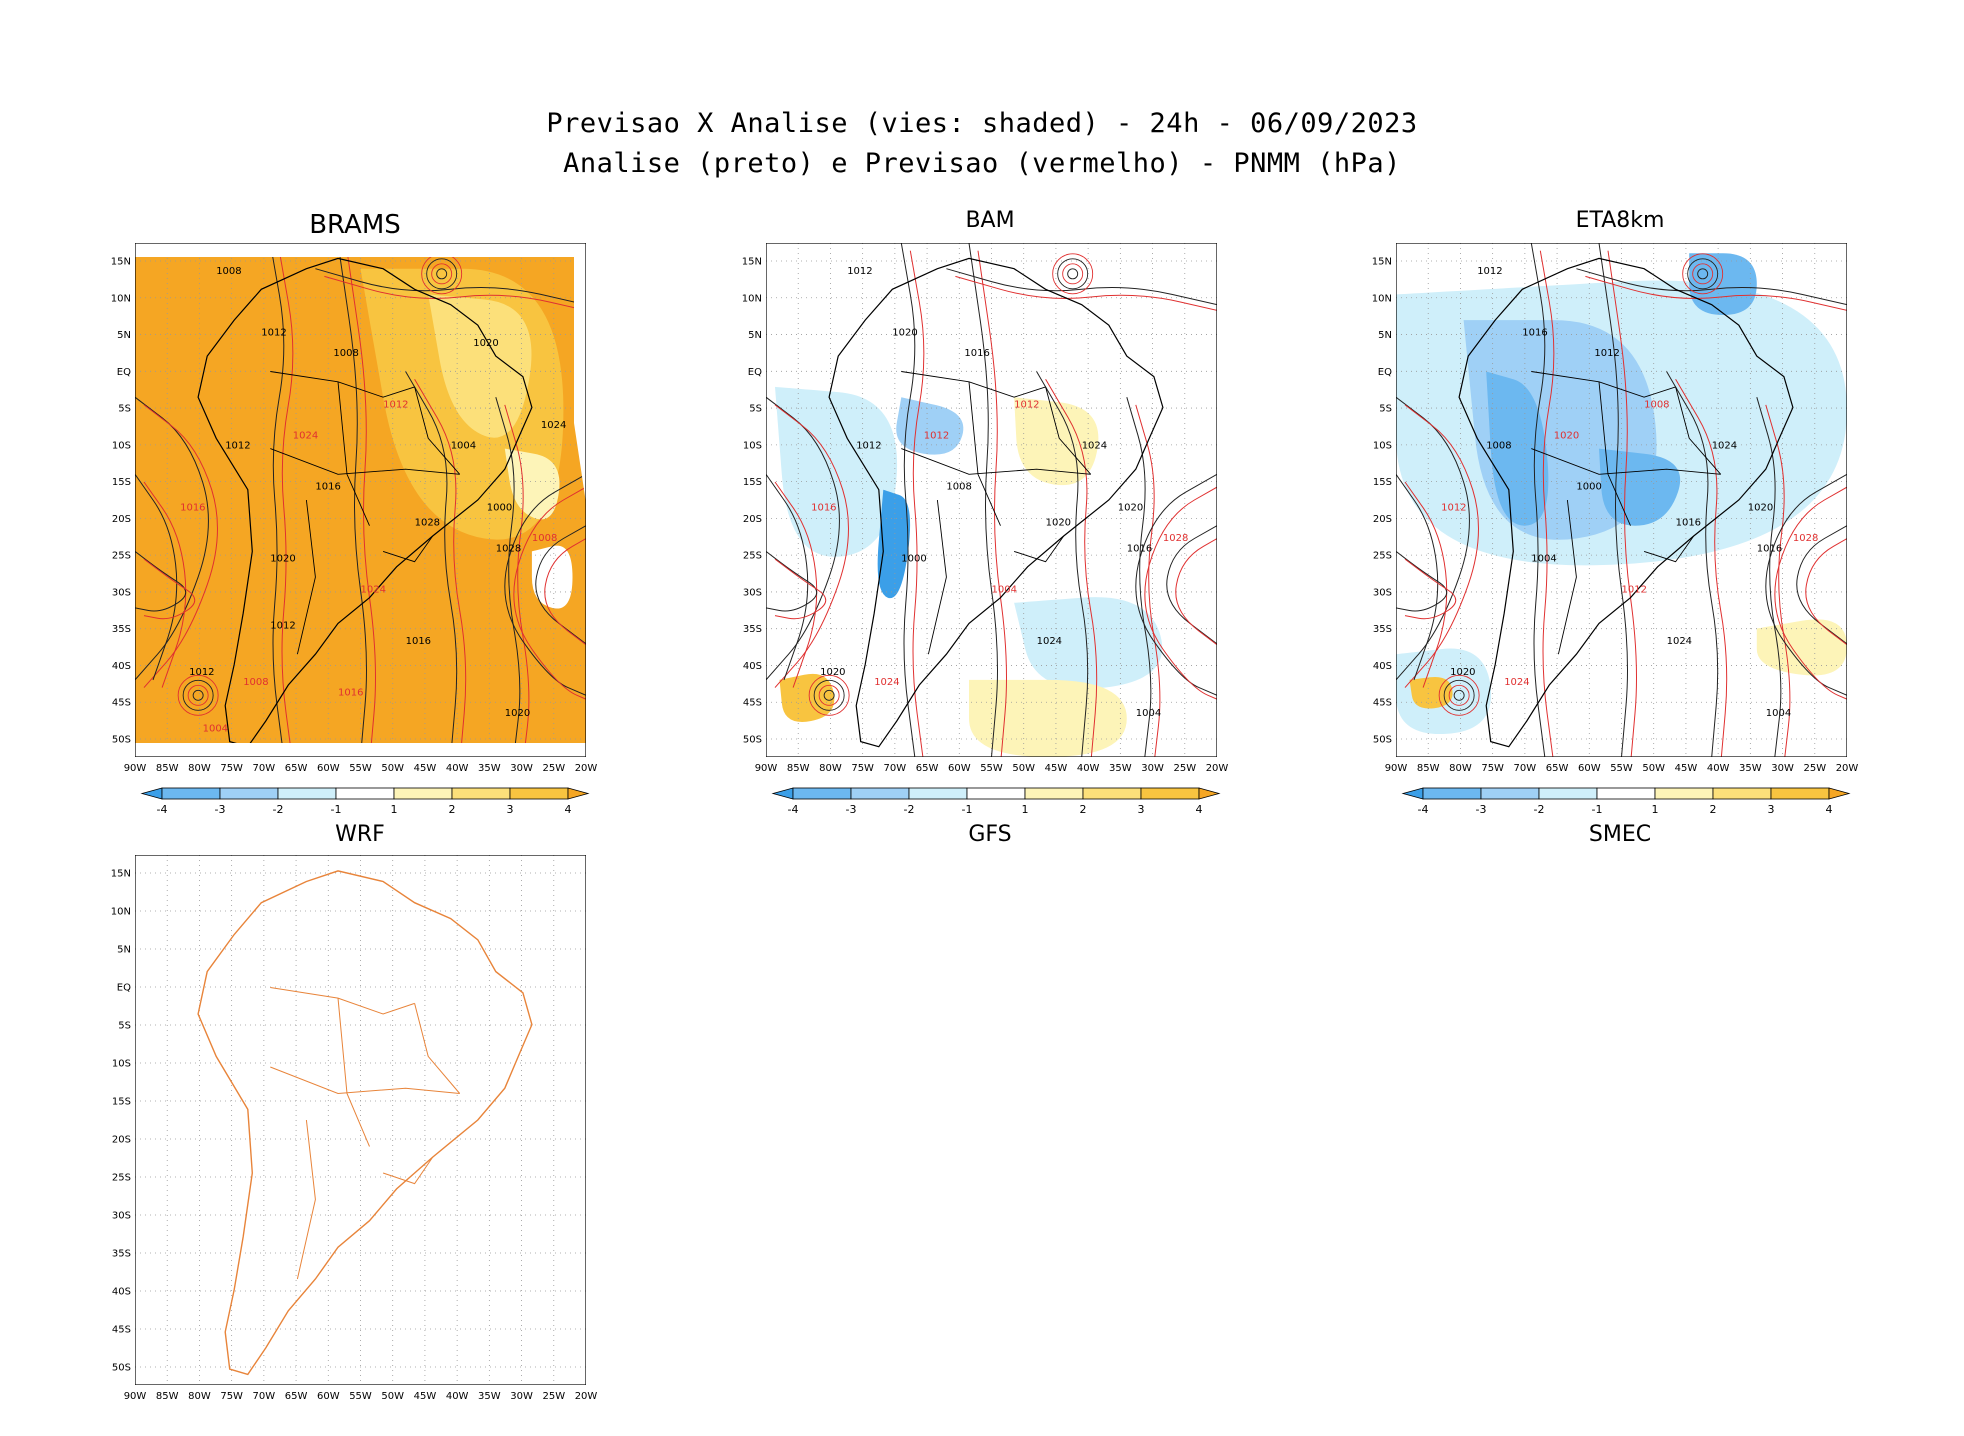 This screenshot has height=1436, width=1964. What do you see at coordinates (909, 809) in the screenshot?
I see `colorbar-tick-label: -2` at bounding box center [909, 809].